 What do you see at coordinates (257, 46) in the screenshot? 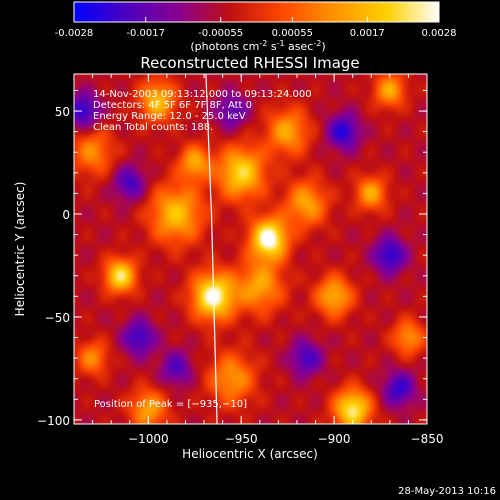
I see `colorbar-units: (photons cm-2 s-1 asec-2)` at bounding box center [257, 46].